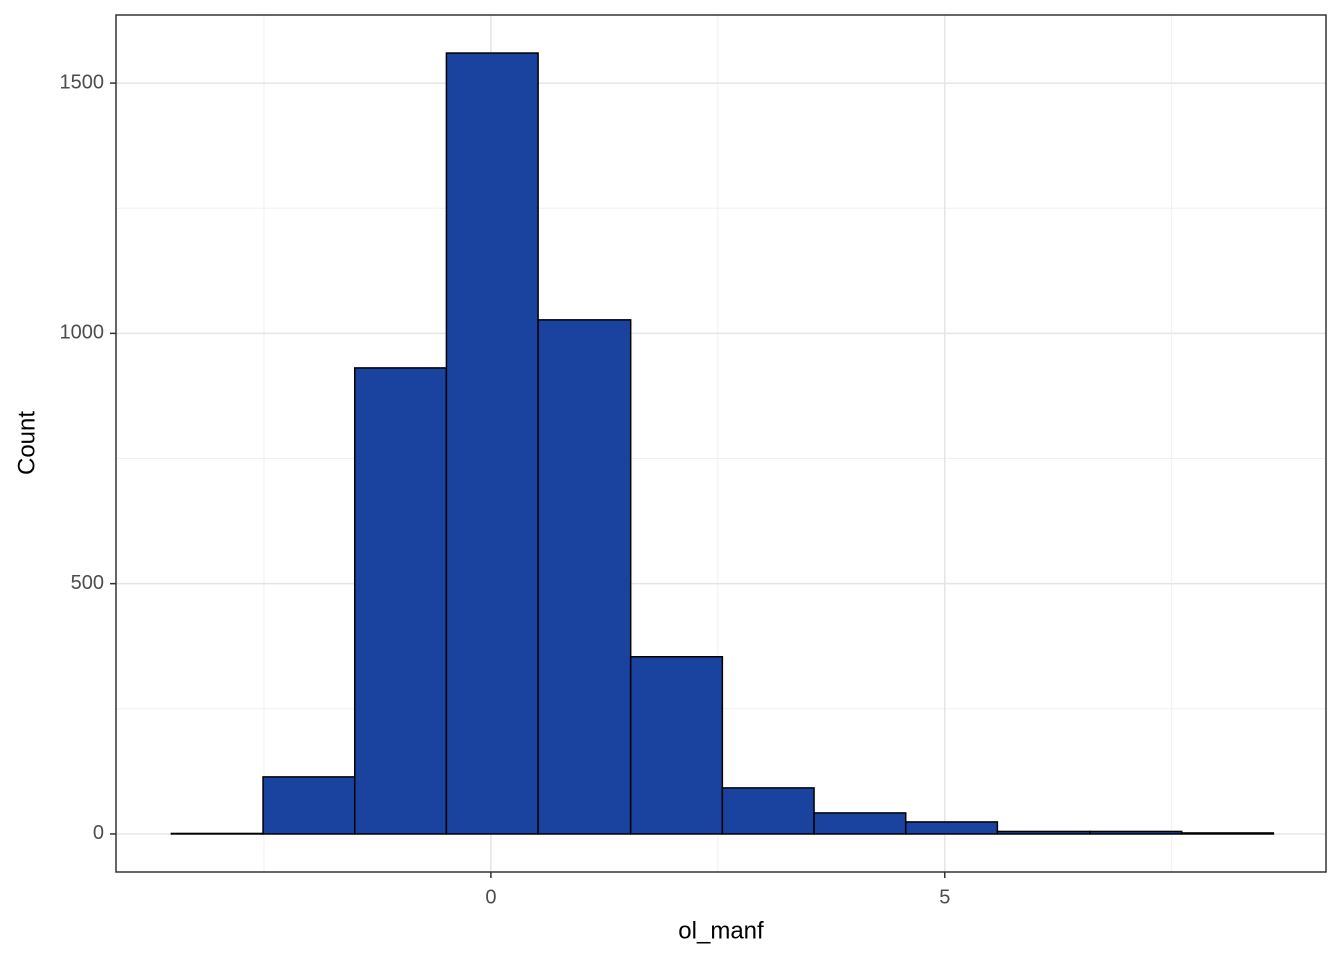  I want to click on y-tick-label: 1000, so click(82, 333).